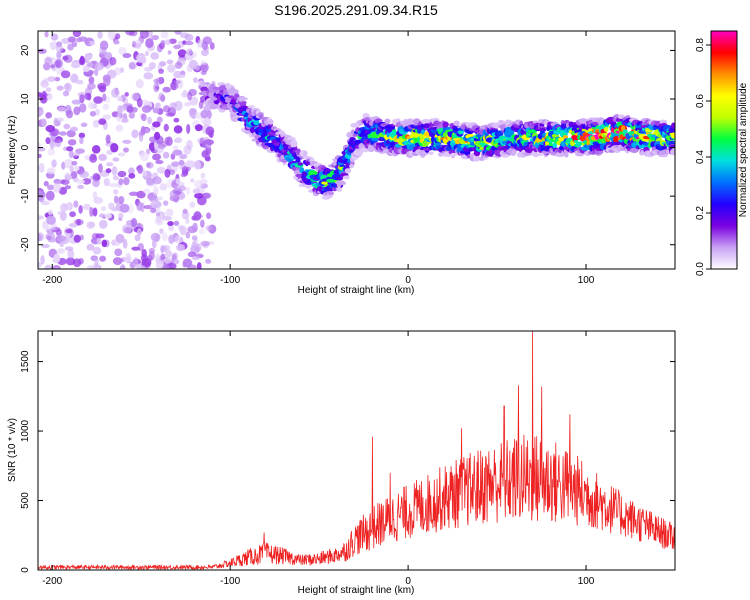 This screenshot has height=600, width=750. What do you see at coordinates (230, 581) in the screenshot?
I see `x-tick-label: -100` at bounding box center [230, 581].